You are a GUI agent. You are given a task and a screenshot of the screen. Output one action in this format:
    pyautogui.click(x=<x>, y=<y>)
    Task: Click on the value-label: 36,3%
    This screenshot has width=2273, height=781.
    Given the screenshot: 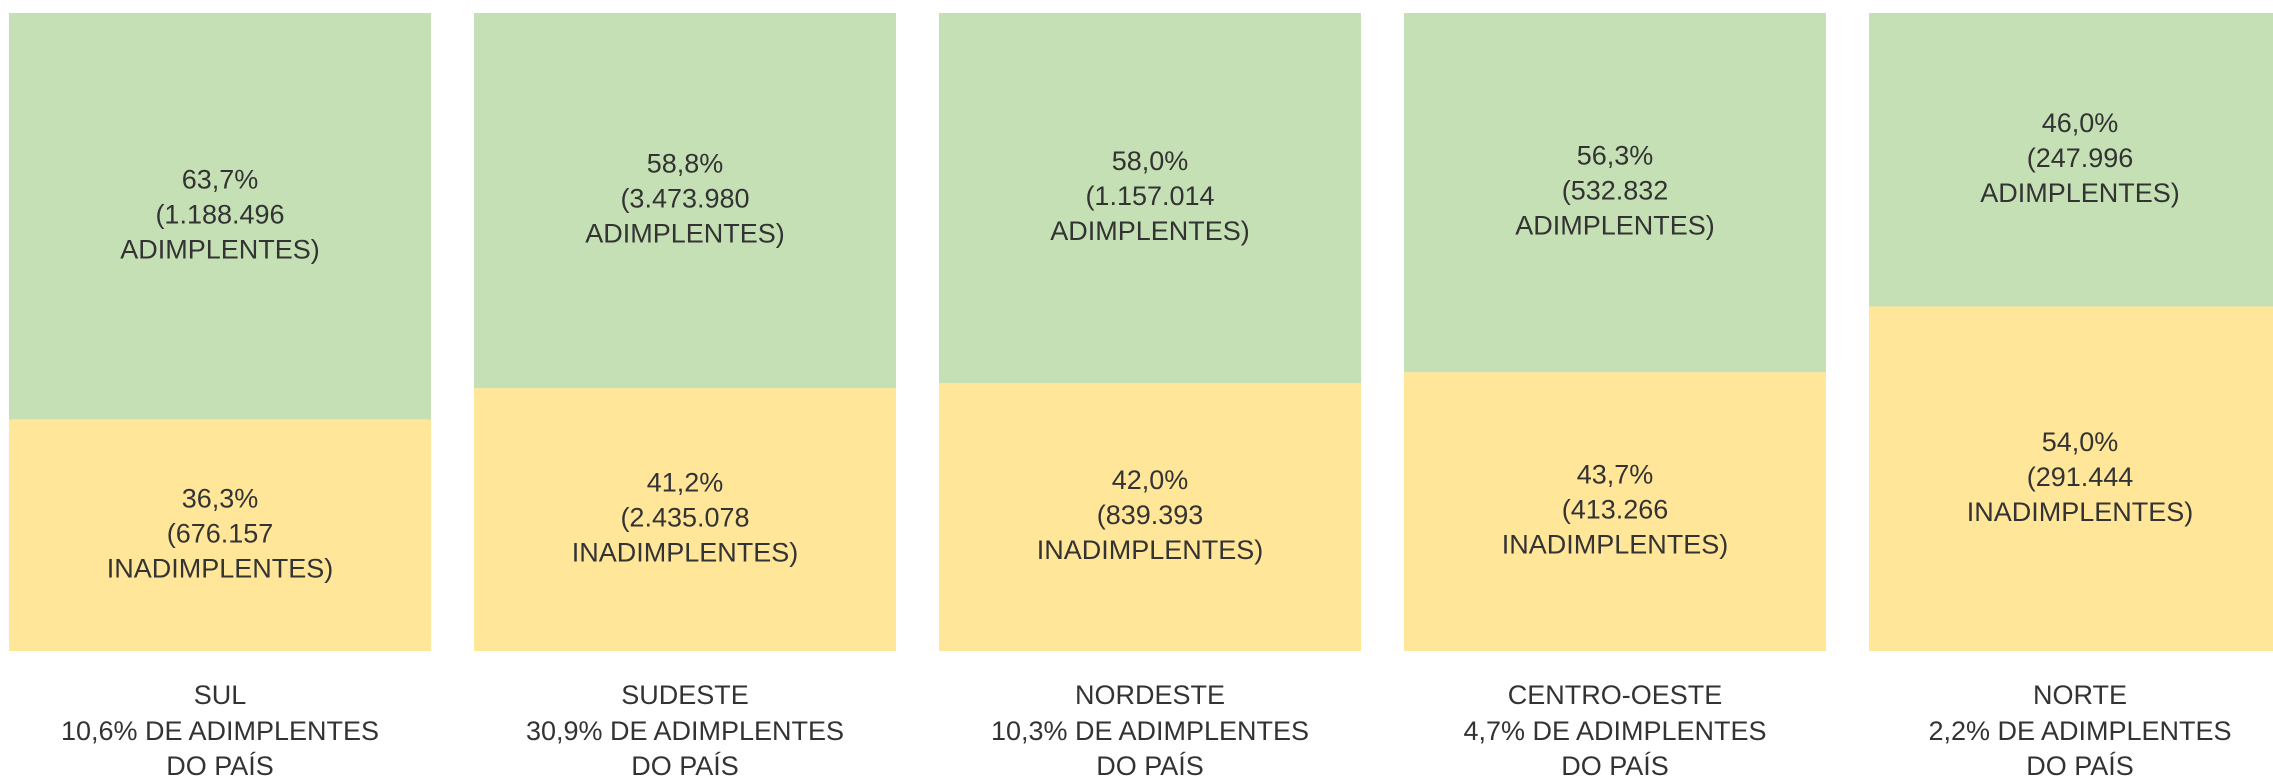 What is the action you would take?
    pyautogui.click(x=220, y=498)
    